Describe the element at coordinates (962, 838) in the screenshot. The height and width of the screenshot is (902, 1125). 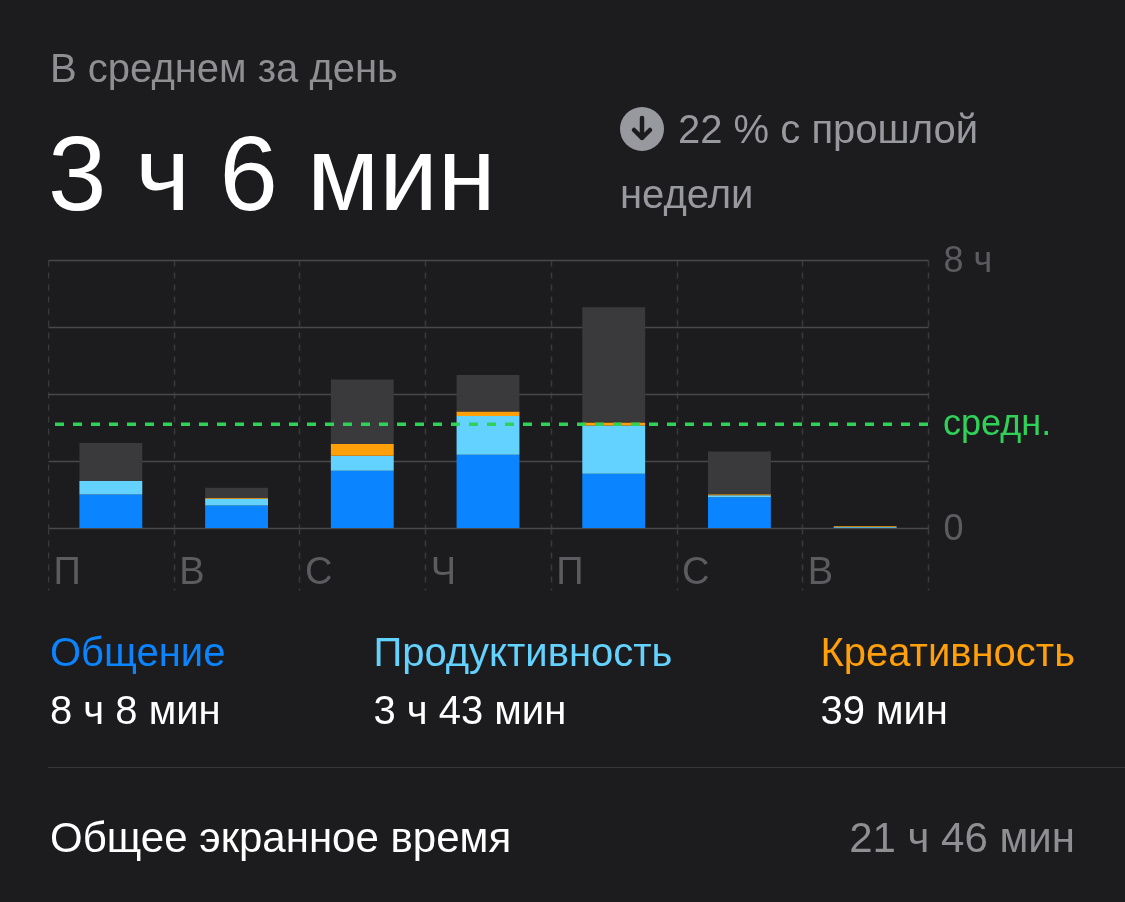
I see `text: 21 ч 46 мин` at that location.